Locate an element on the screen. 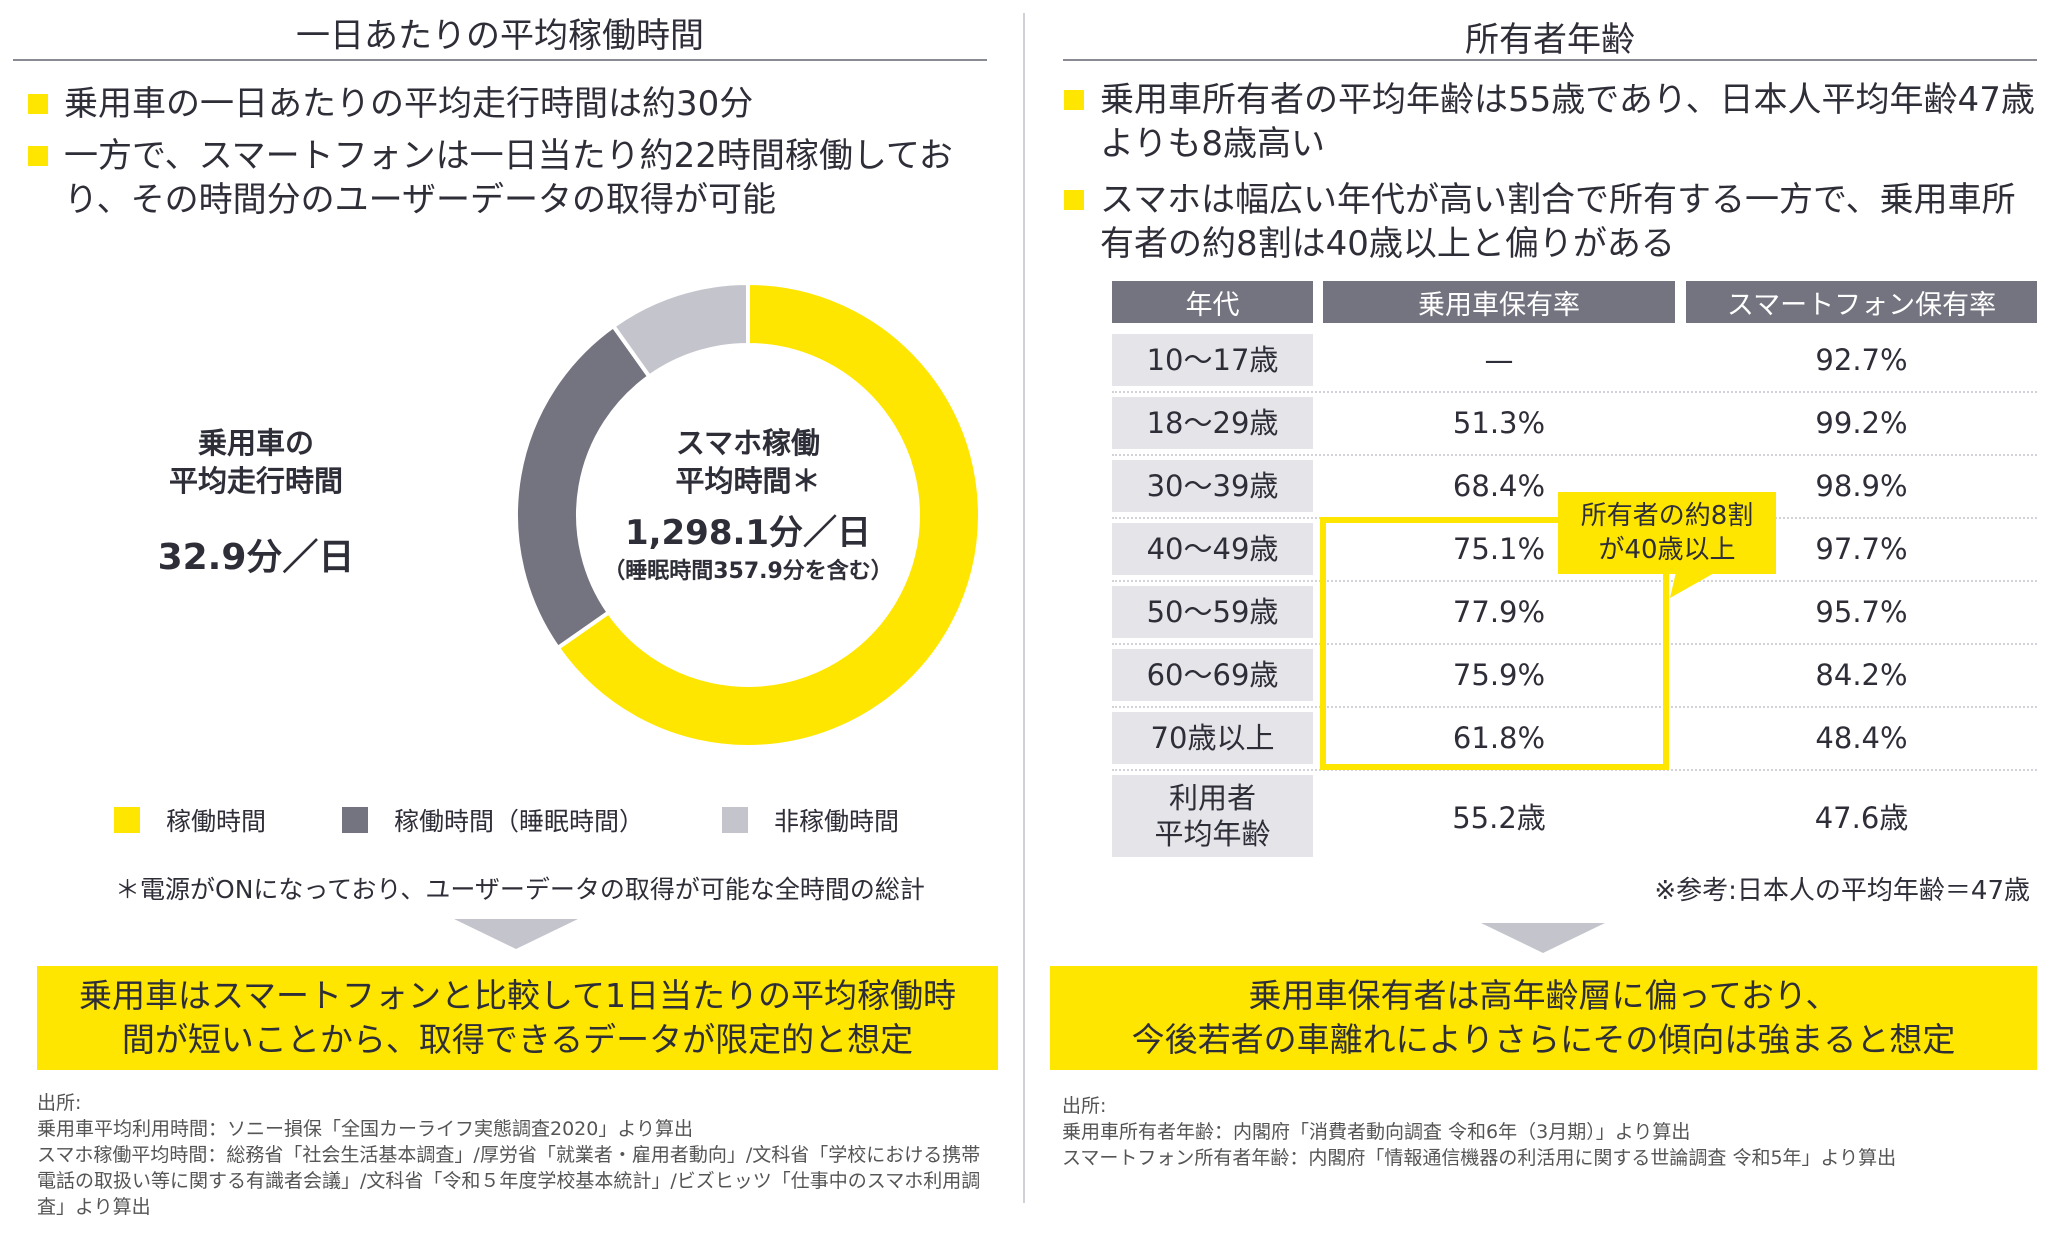  legend-label: 非稼働時間 is located at coordinates (837, 821).